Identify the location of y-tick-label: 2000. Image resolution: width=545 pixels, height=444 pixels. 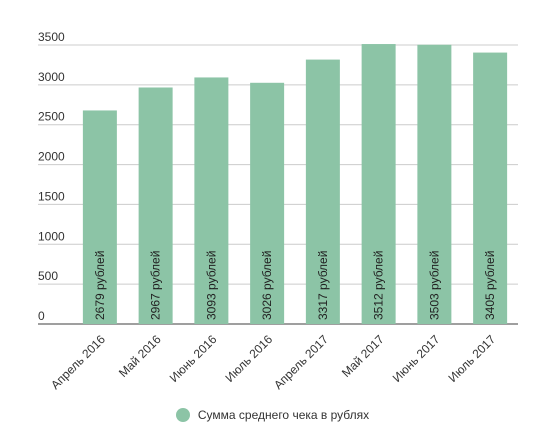
(51, 157).